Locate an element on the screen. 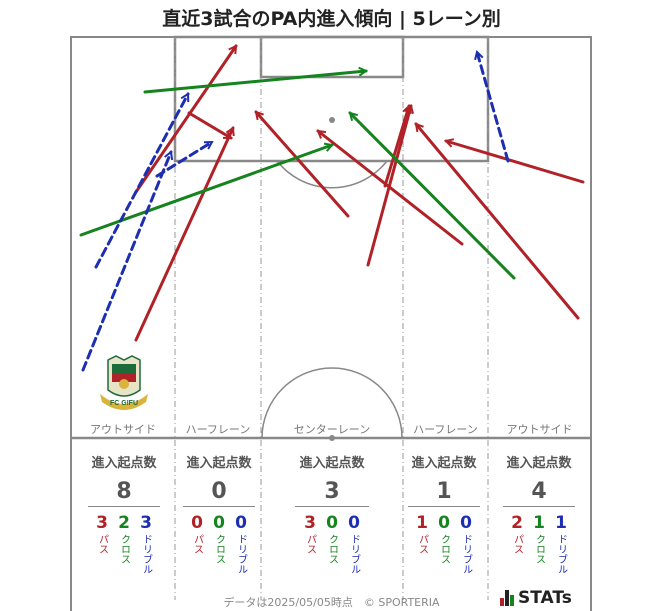  stat-breakdown: 0 パス 0 クロス 0 ドリブル is located at coordinates (219, 543).